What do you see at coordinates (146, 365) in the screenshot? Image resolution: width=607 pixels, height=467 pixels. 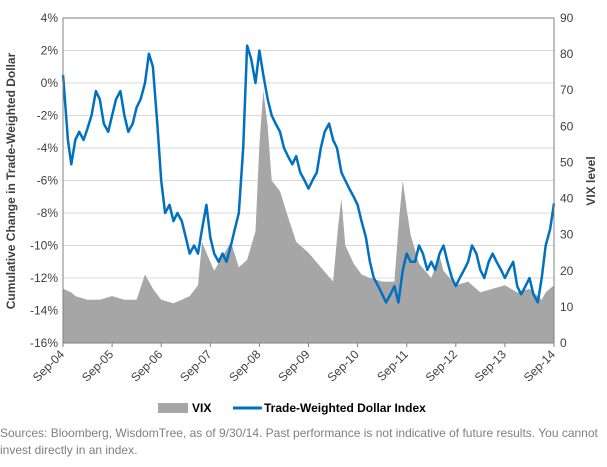 I see `x-tick-label: Sep-06` at bounding box center [146, 365].